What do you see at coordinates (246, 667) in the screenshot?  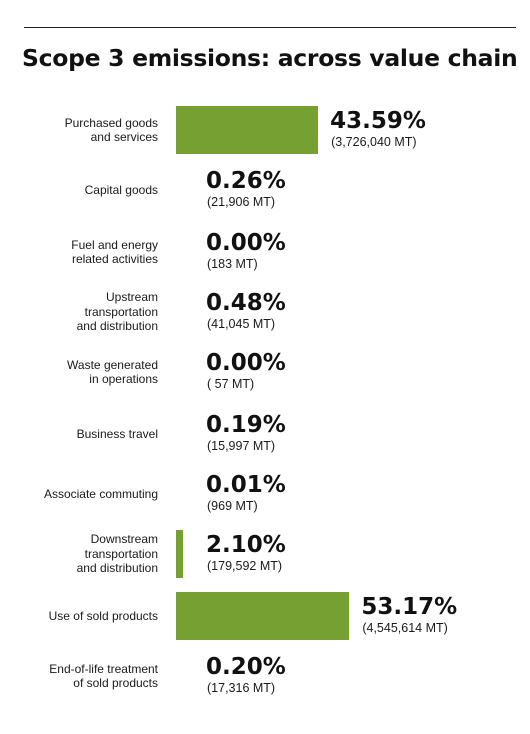 I see `value-label: 0.20%` at bounding box center [246, 667].